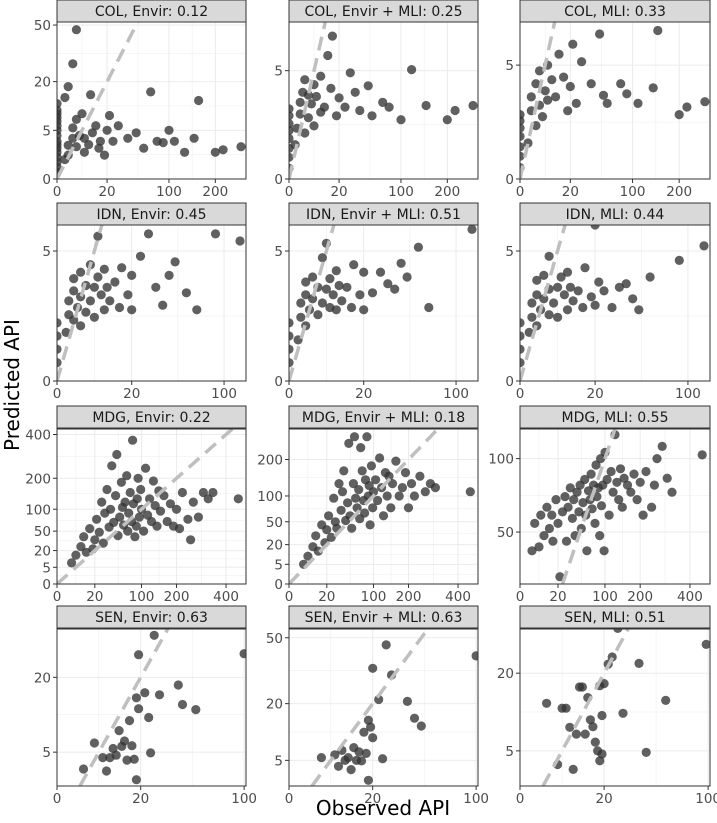  Describe the element at coordinates (509, 252) in the screenshot. I see `y-tick-label: 5` at that location.